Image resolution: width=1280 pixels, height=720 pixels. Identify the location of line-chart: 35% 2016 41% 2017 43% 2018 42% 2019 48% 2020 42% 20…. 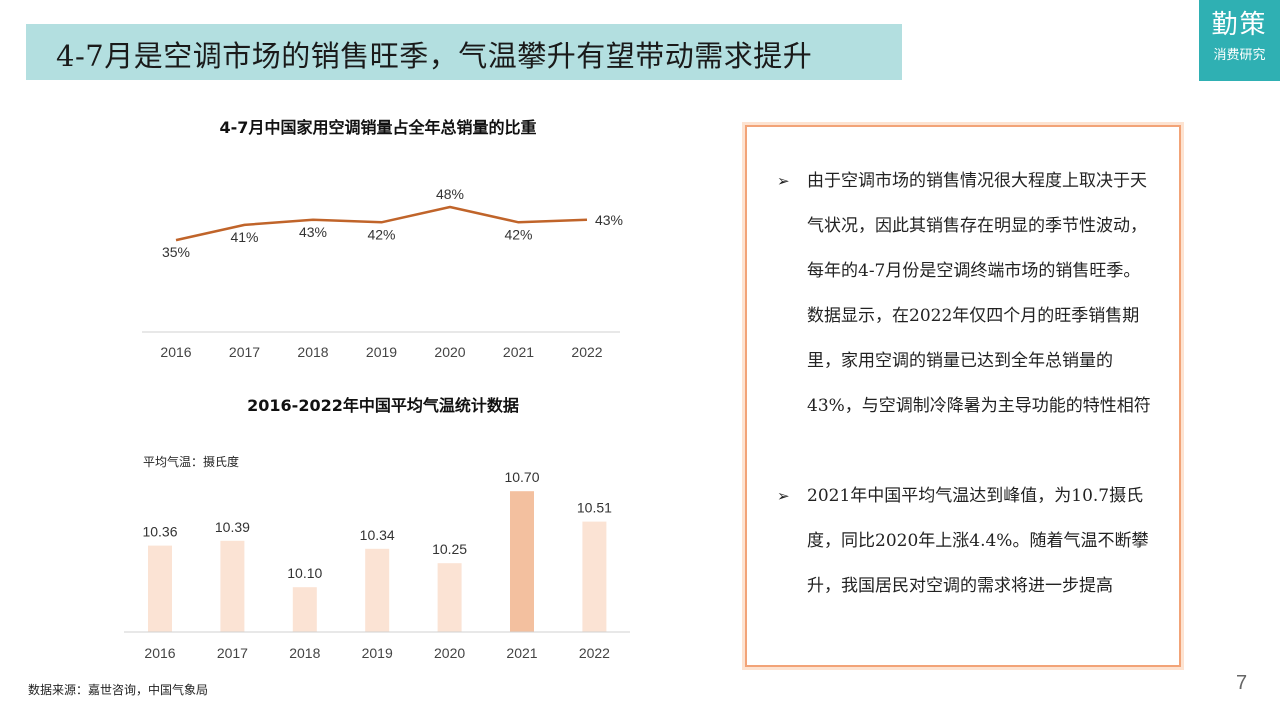
(382, 273).